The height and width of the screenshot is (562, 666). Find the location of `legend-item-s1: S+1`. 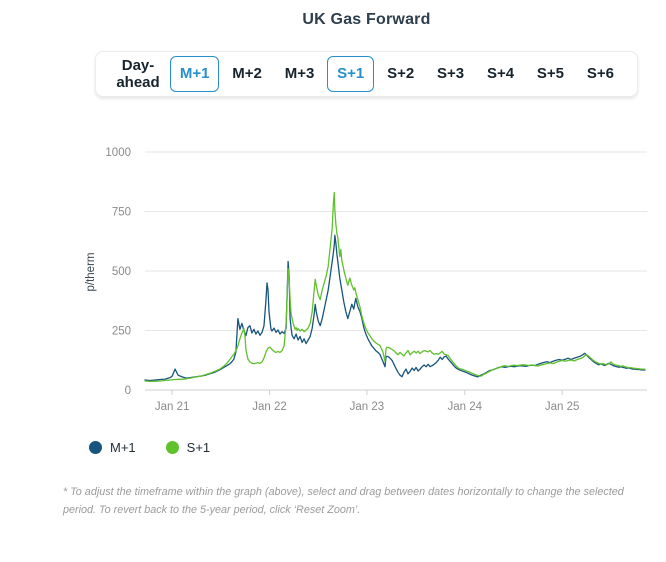

legend-item-s1: S+1 is located at coordinates (188, 447).